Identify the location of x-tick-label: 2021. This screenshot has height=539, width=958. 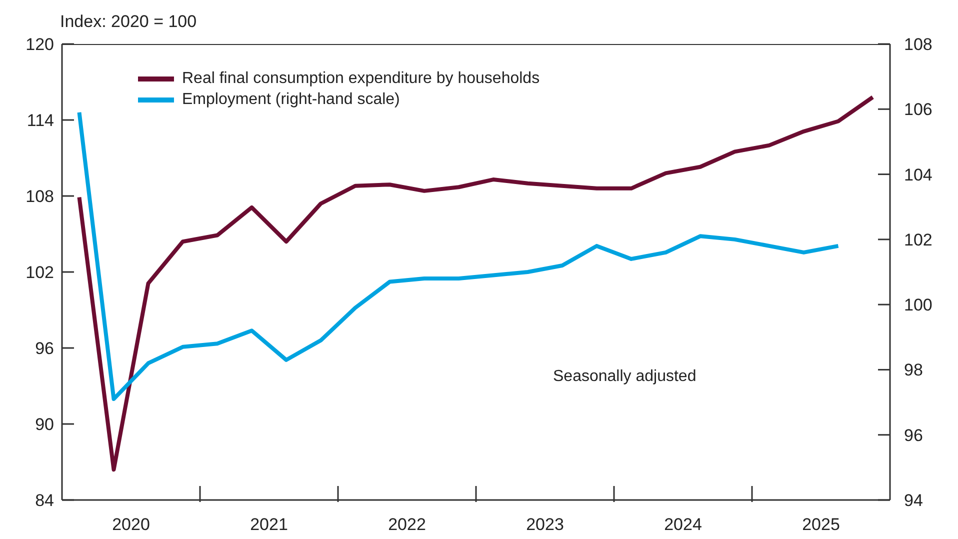
(269, 524).